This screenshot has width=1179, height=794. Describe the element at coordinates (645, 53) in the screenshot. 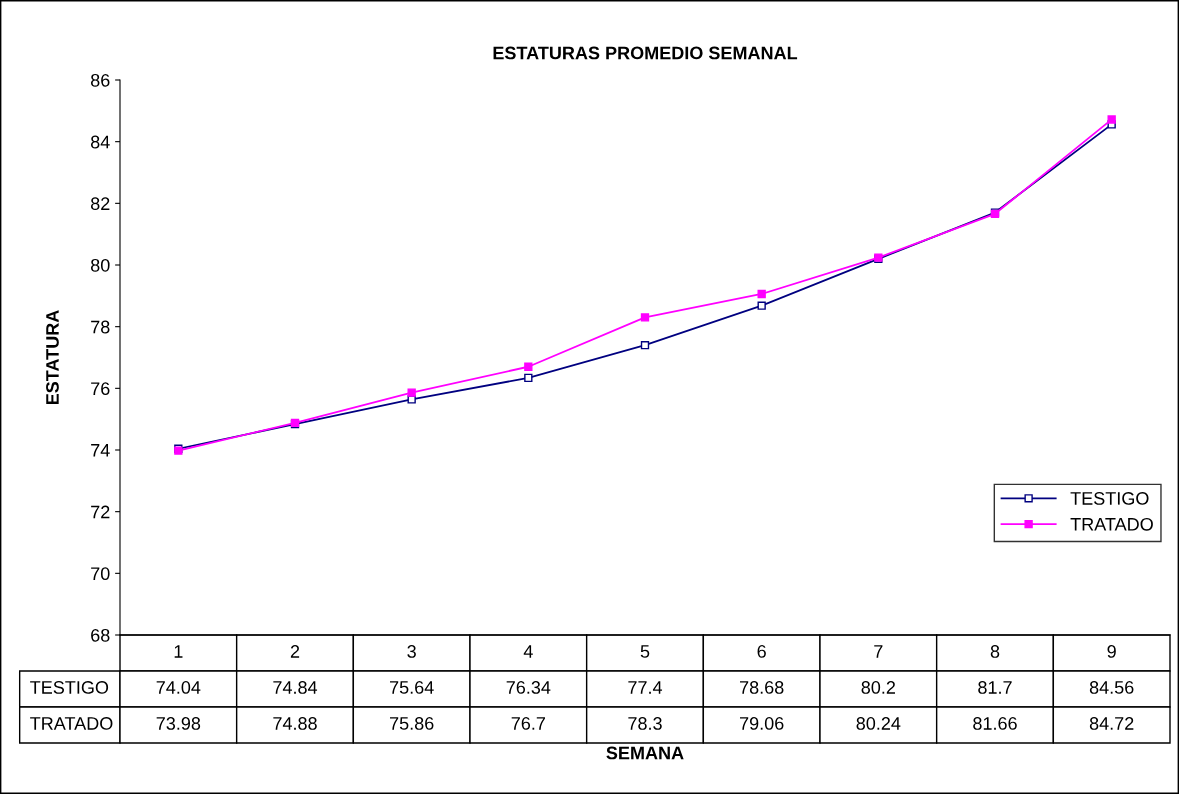

I see `chart-title: ESTATURAS PROMEDIO SEMANAL` at that location.